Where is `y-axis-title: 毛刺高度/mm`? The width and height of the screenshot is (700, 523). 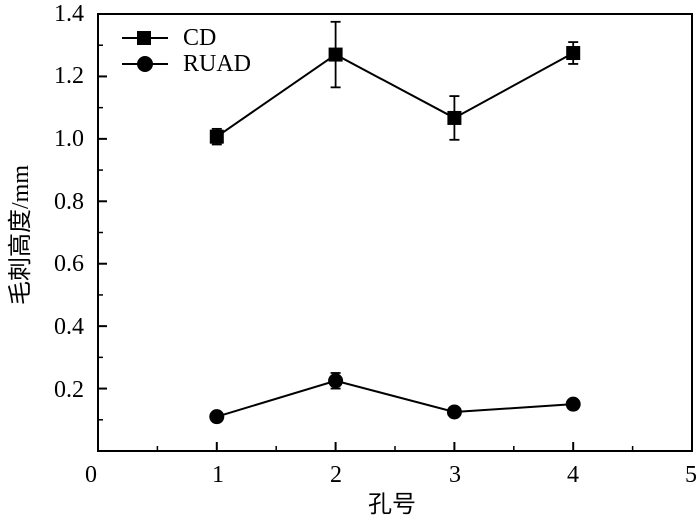 y-axis-title: 毛刺高度/mm is located at coordinates (20, 235).